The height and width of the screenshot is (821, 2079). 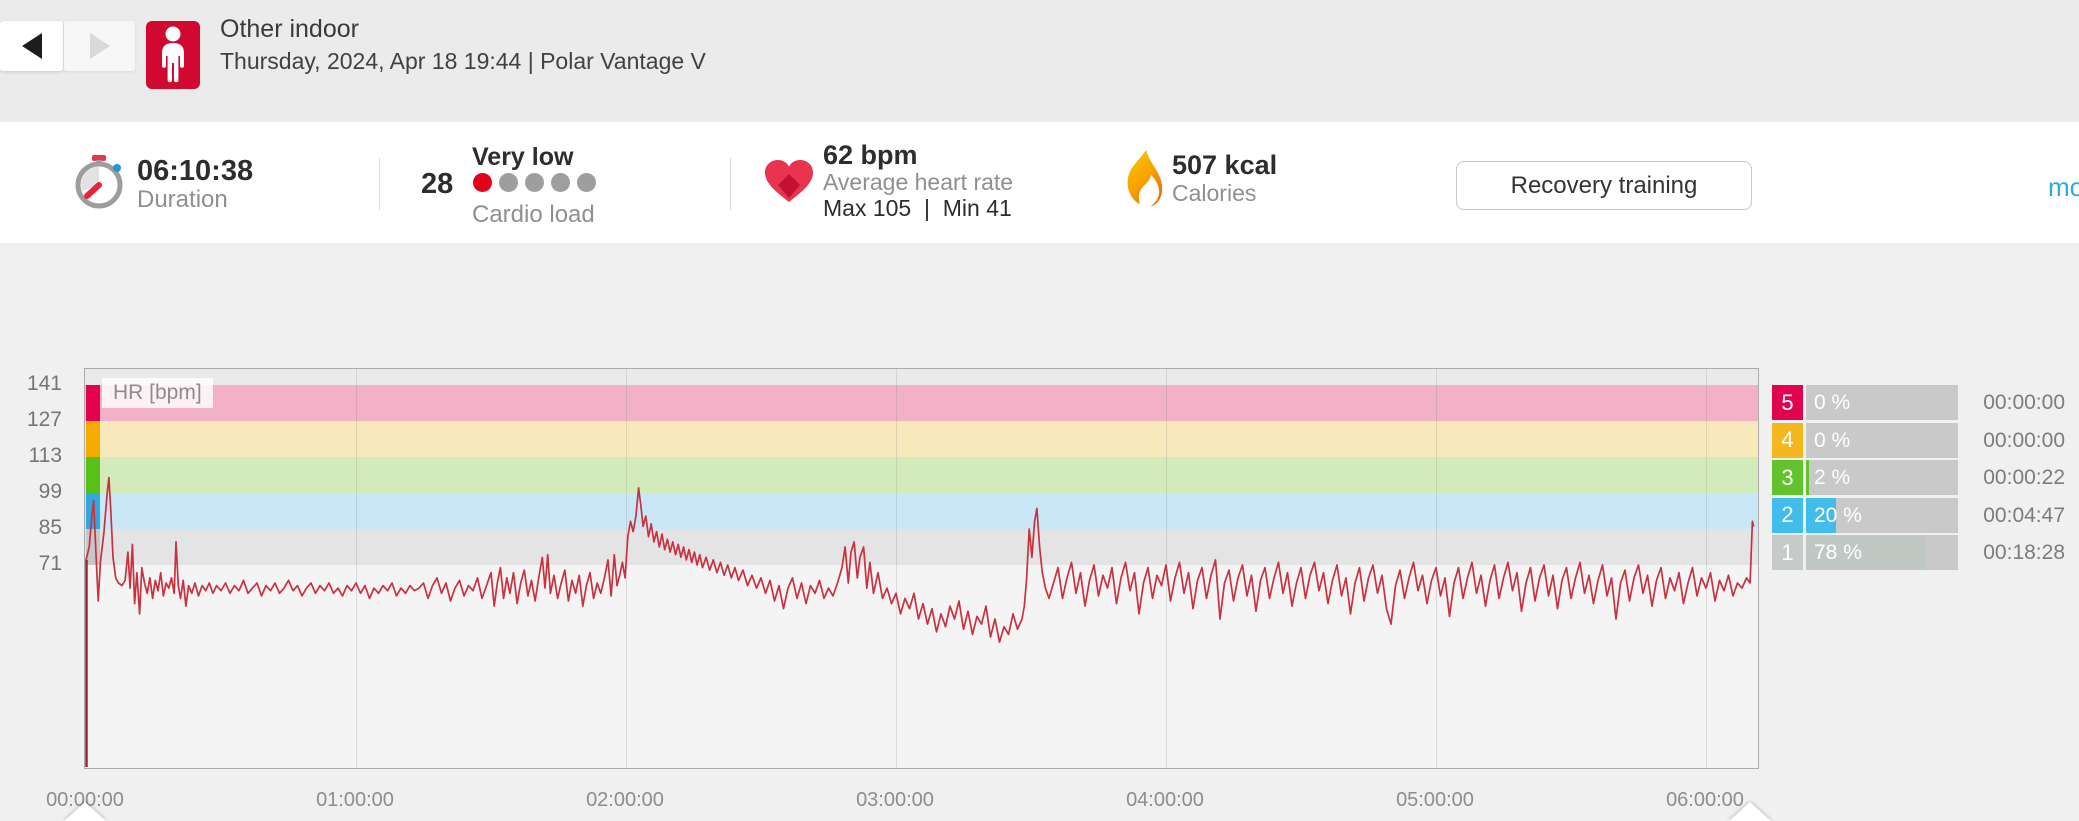 I want to click on y-tick-141: 141, so click(x=44, y=383).